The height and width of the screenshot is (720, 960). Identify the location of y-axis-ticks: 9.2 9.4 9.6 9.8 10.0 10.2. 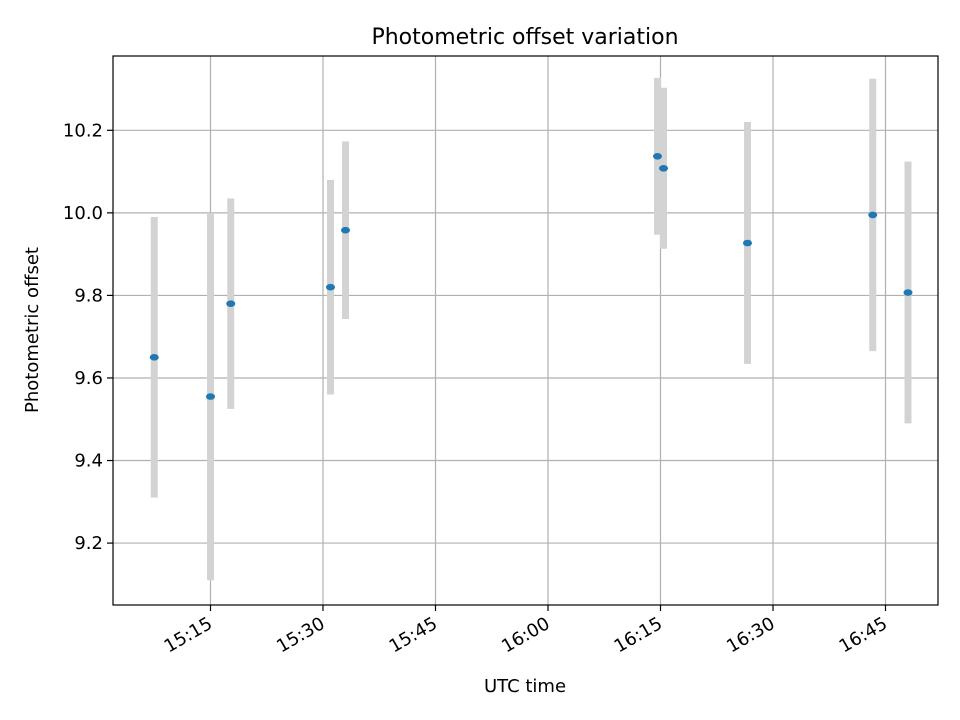
(88, 337).